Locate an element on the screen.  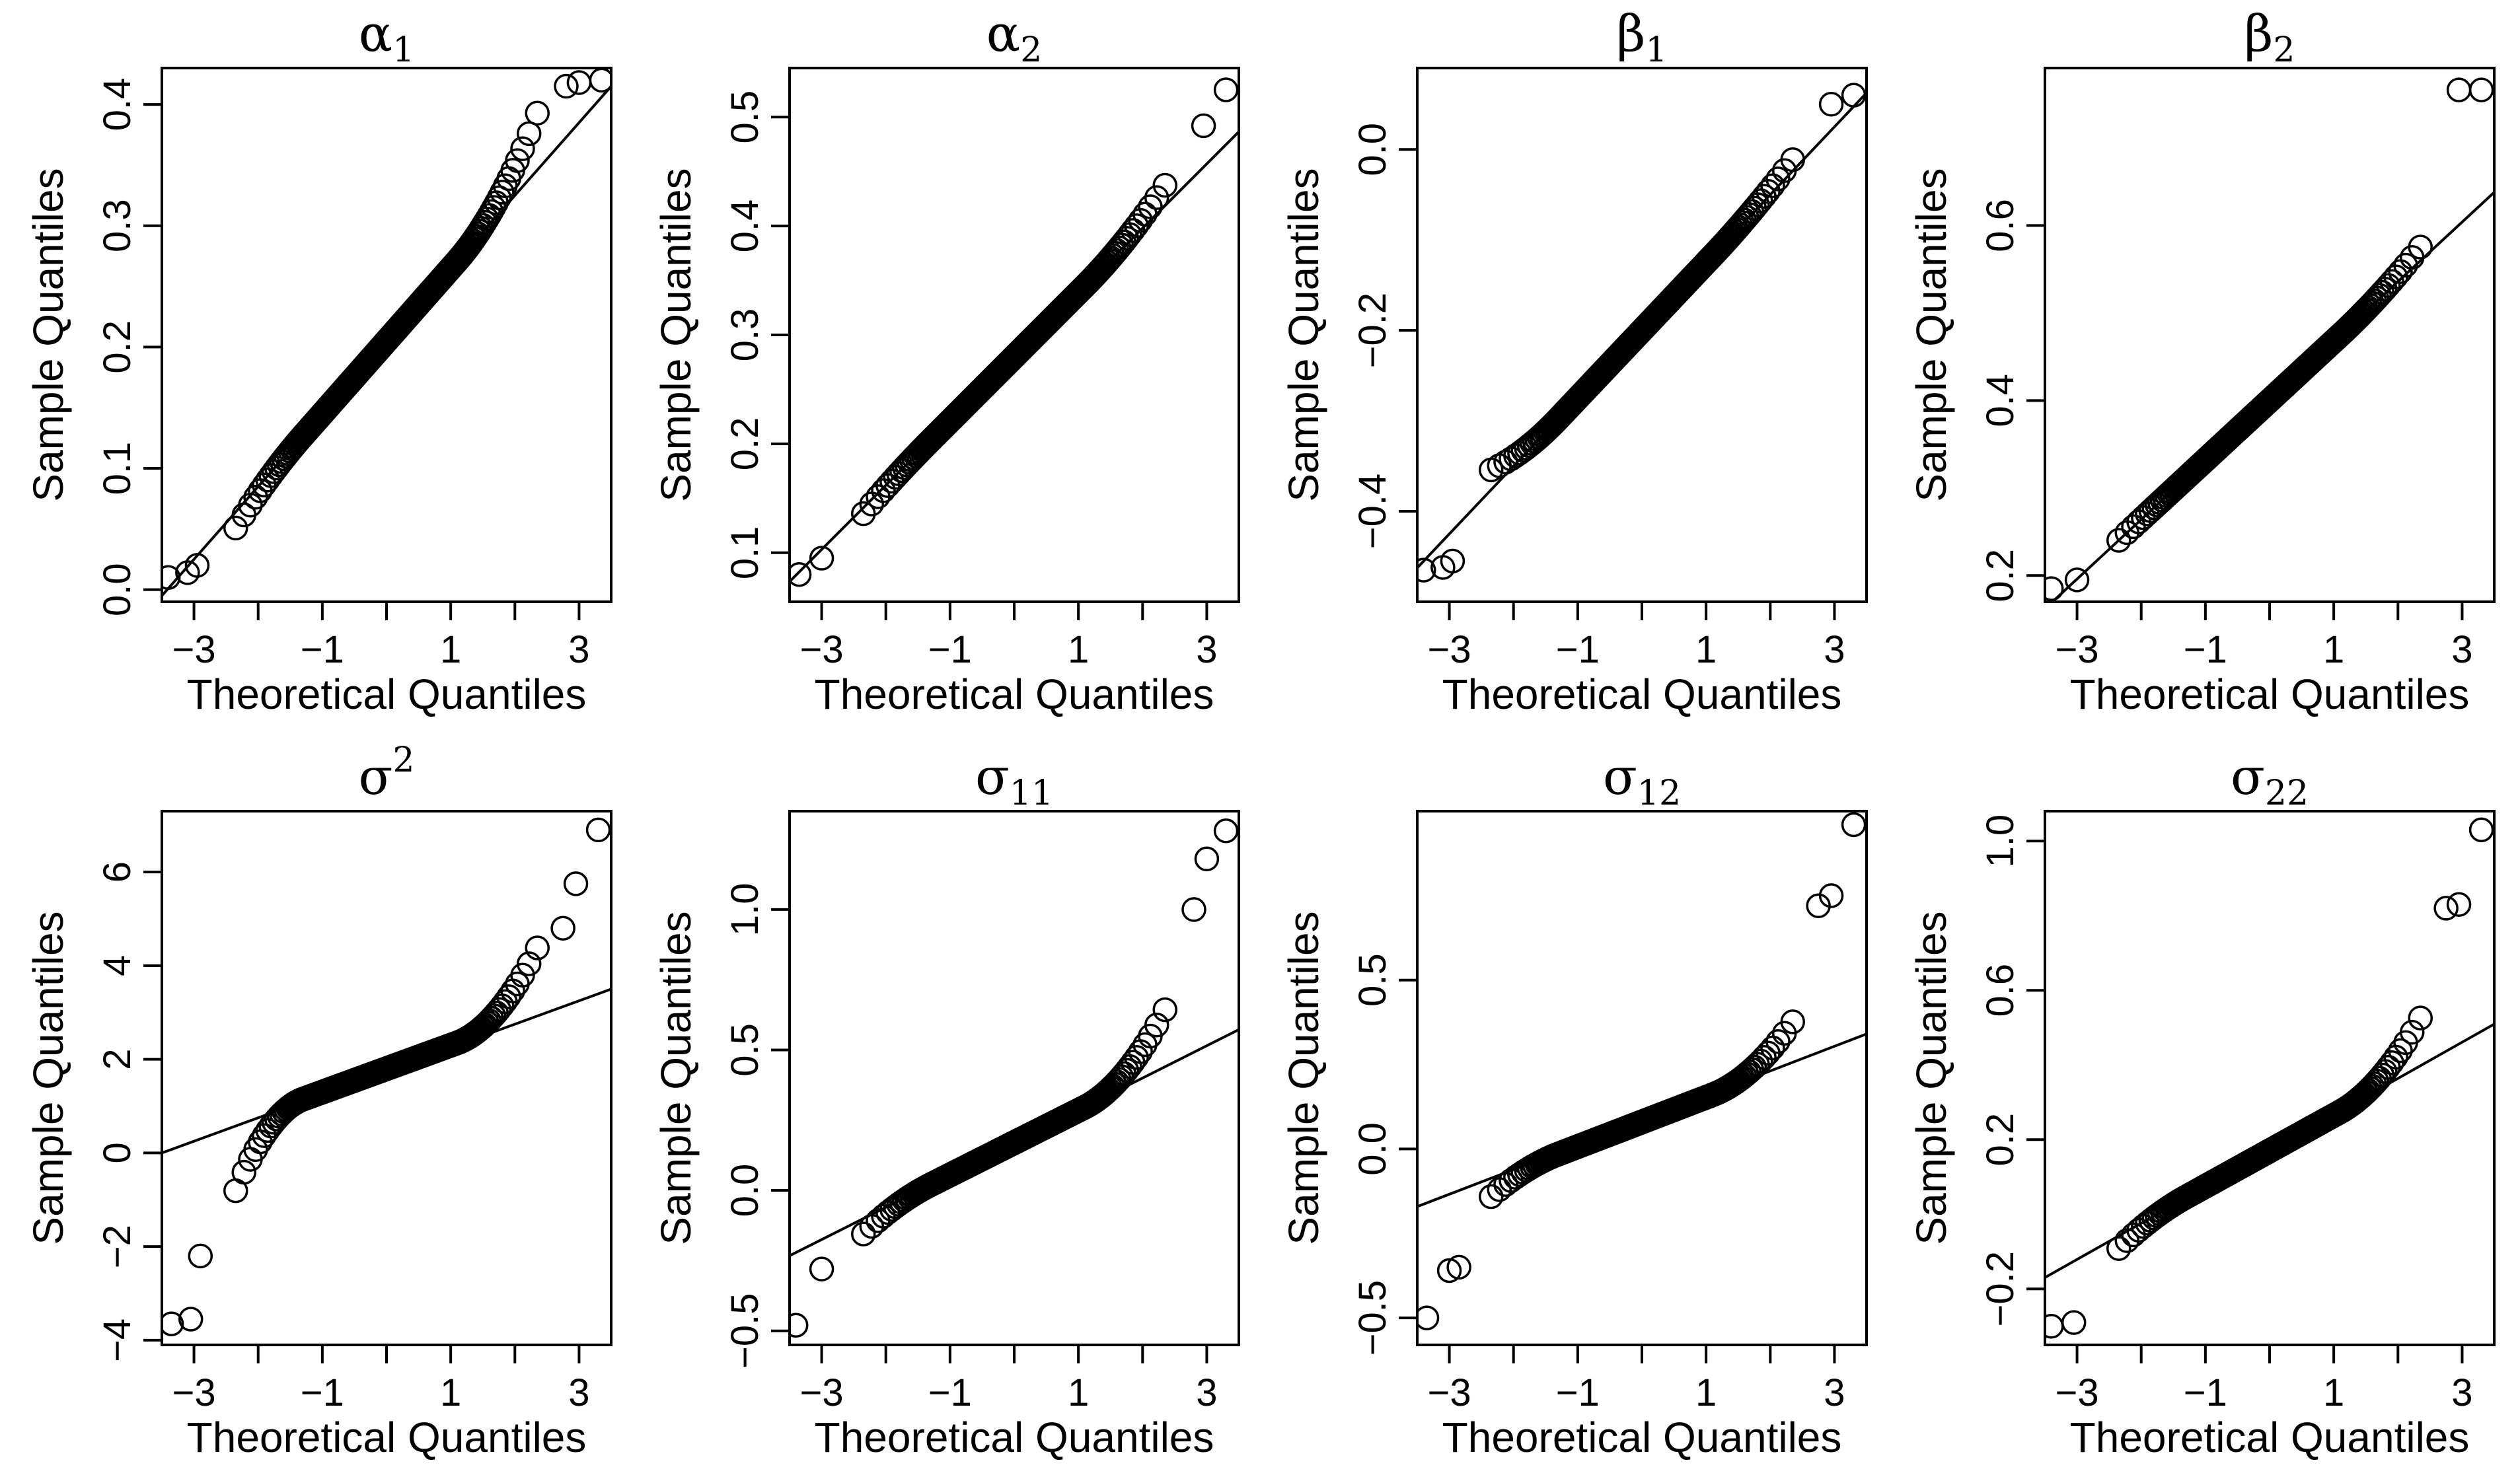
panel-title: σ22 is located at coordinates (2270, 780).